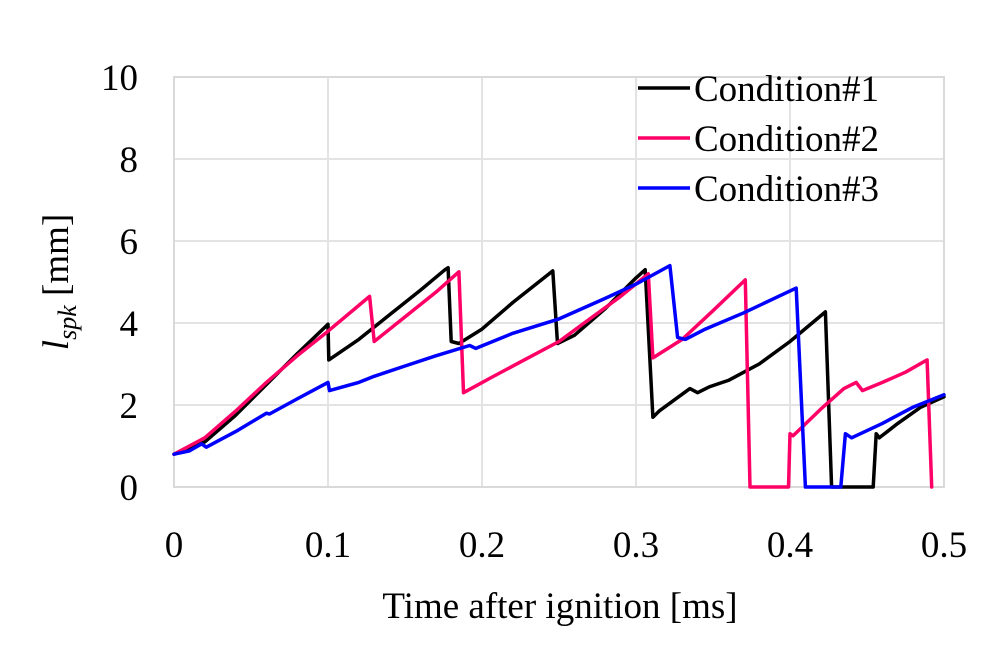 The height and width of the screenshot is (663, 1000). I want to click on y-axis-title-unit: [mm], so click(56, 259).